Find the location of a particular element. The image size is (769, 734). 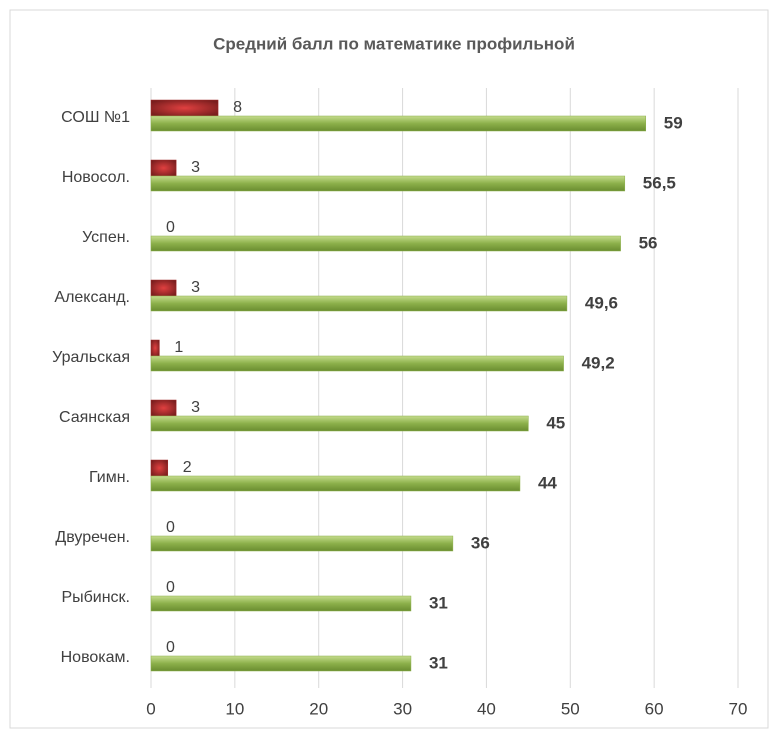

x-tick-label: 30 is located at coordinates (402, 708).